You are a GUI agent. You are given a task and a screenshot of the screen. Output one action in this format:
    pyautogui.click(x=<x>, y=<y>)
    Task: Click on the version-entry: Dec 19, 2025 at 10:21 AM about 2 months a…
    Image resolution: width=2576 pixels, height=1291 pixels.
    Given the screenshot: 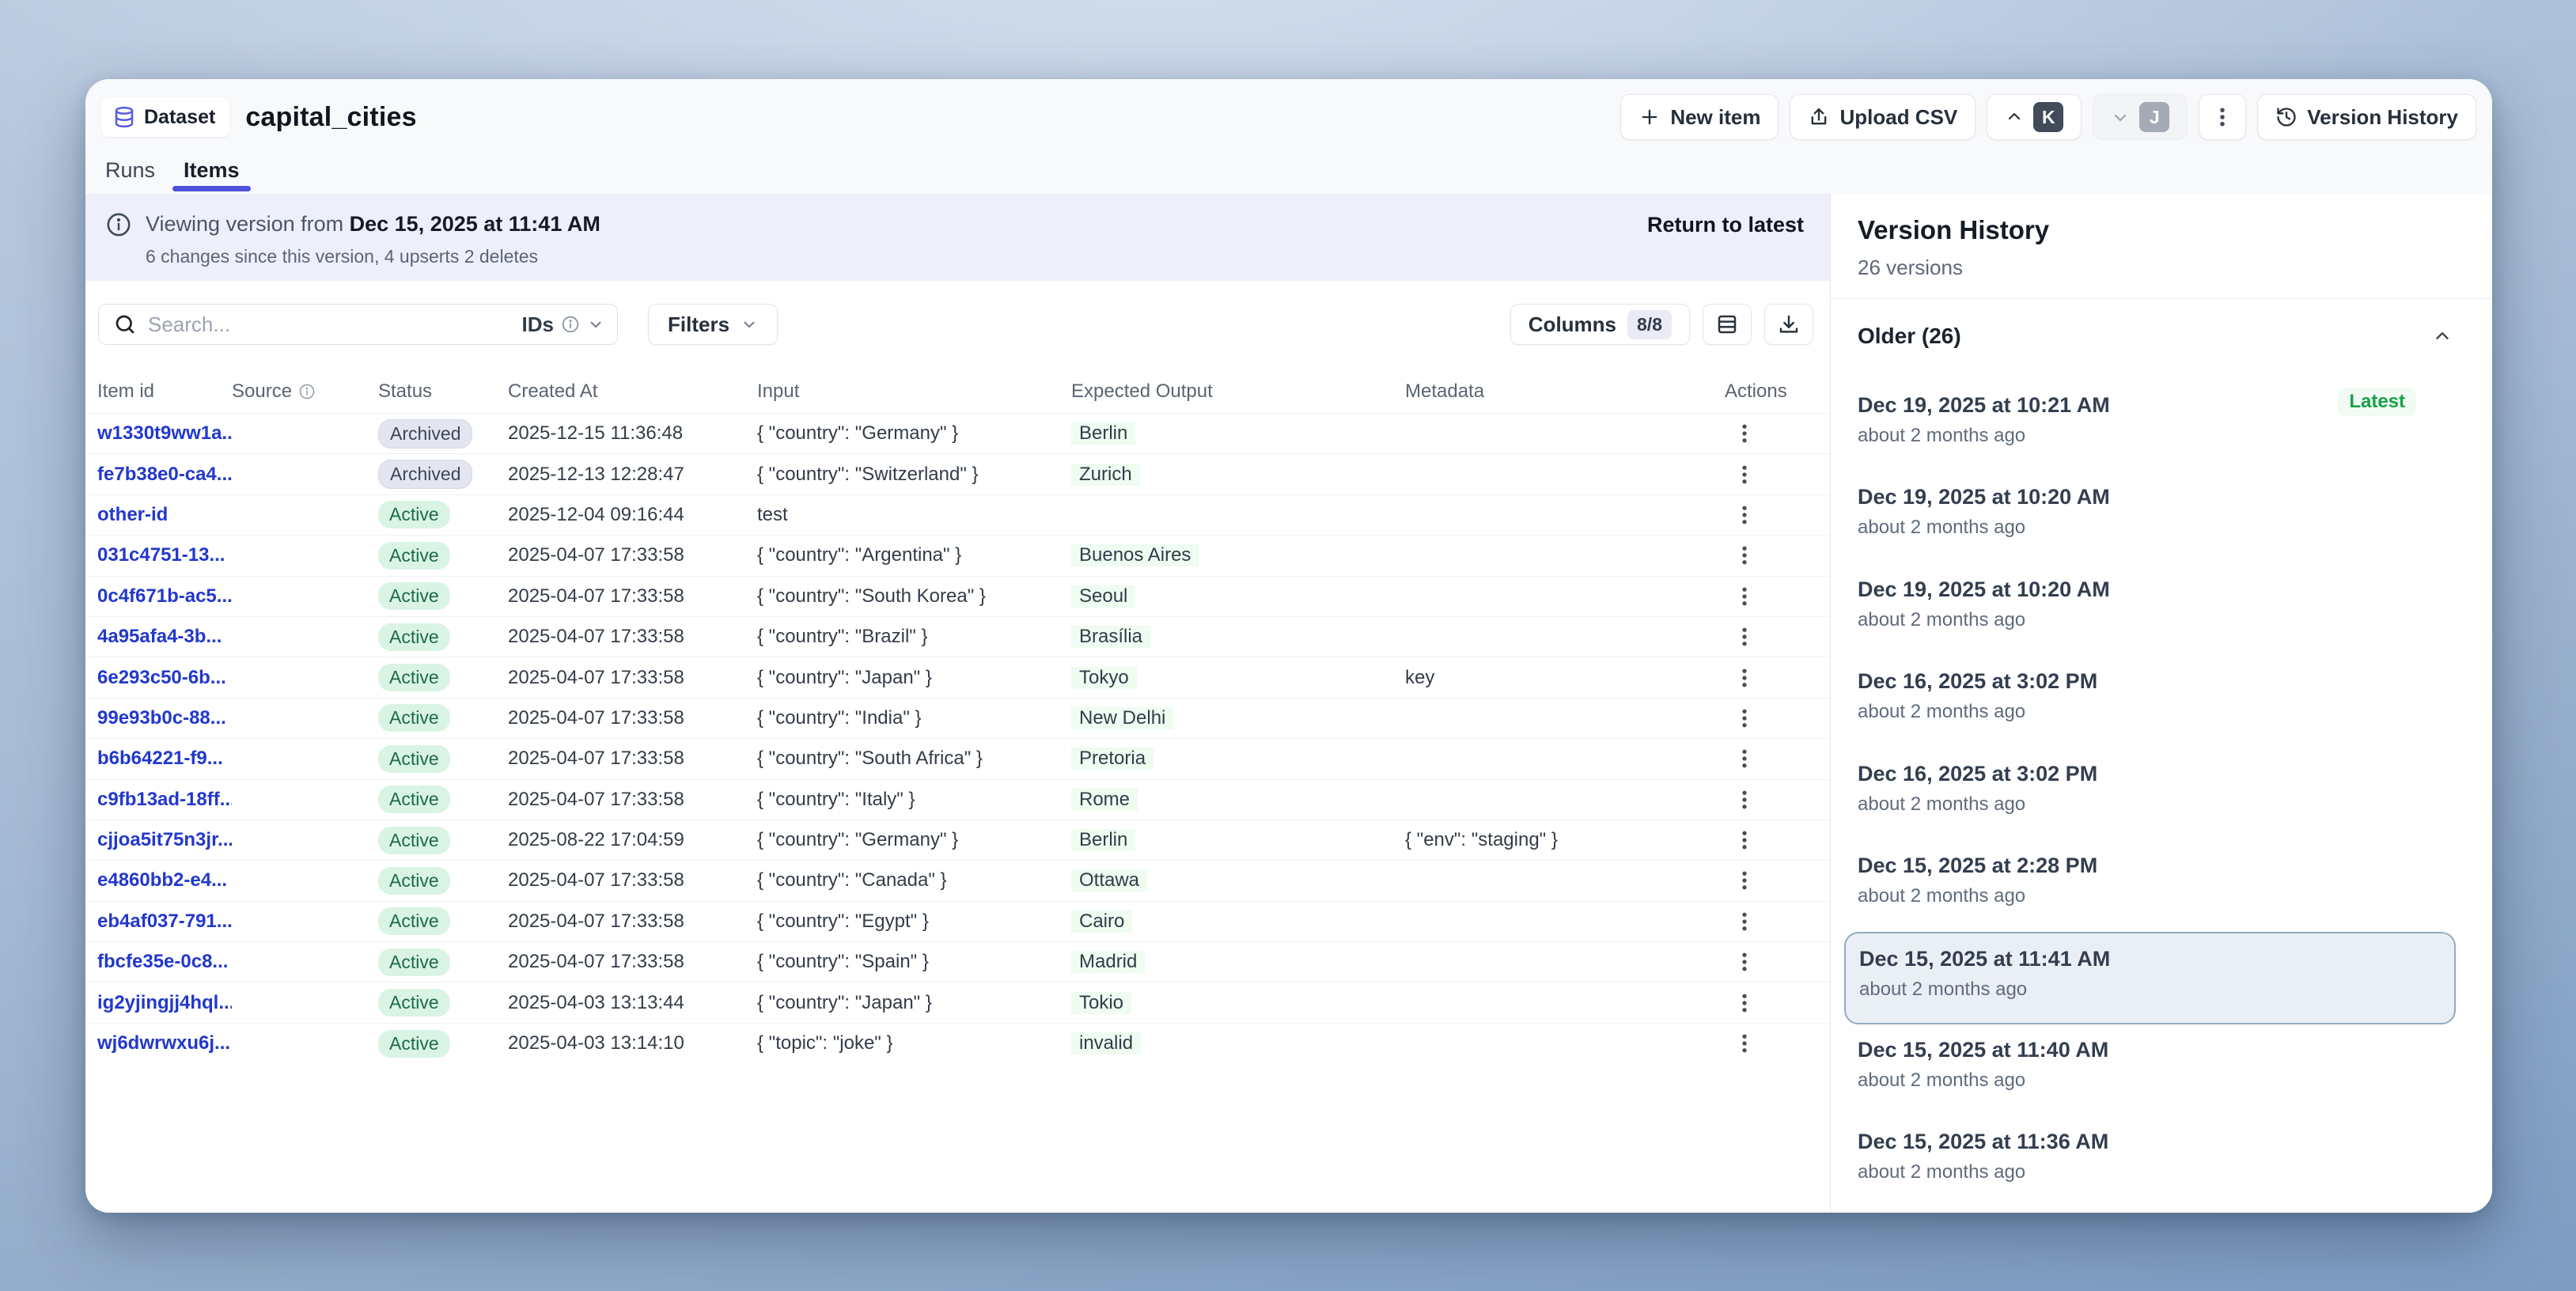 What is the action you would take?
    pyautogui.click(x=2153, y=425)
    